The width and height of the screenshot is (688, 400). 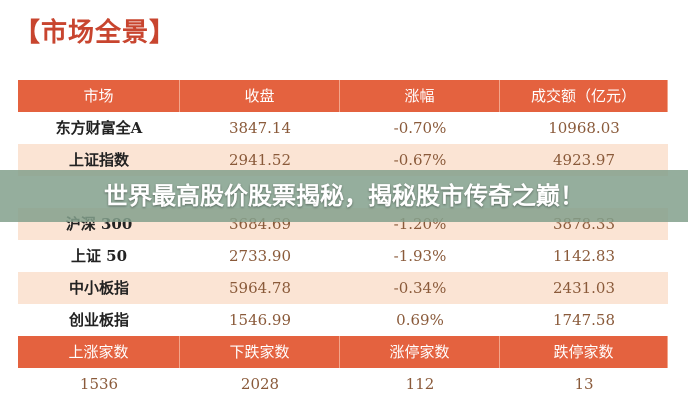 What do you see at coordinates (98, 160) in the screenshot?
I see `cell: 上证指数` at bounding box center [98, 160].